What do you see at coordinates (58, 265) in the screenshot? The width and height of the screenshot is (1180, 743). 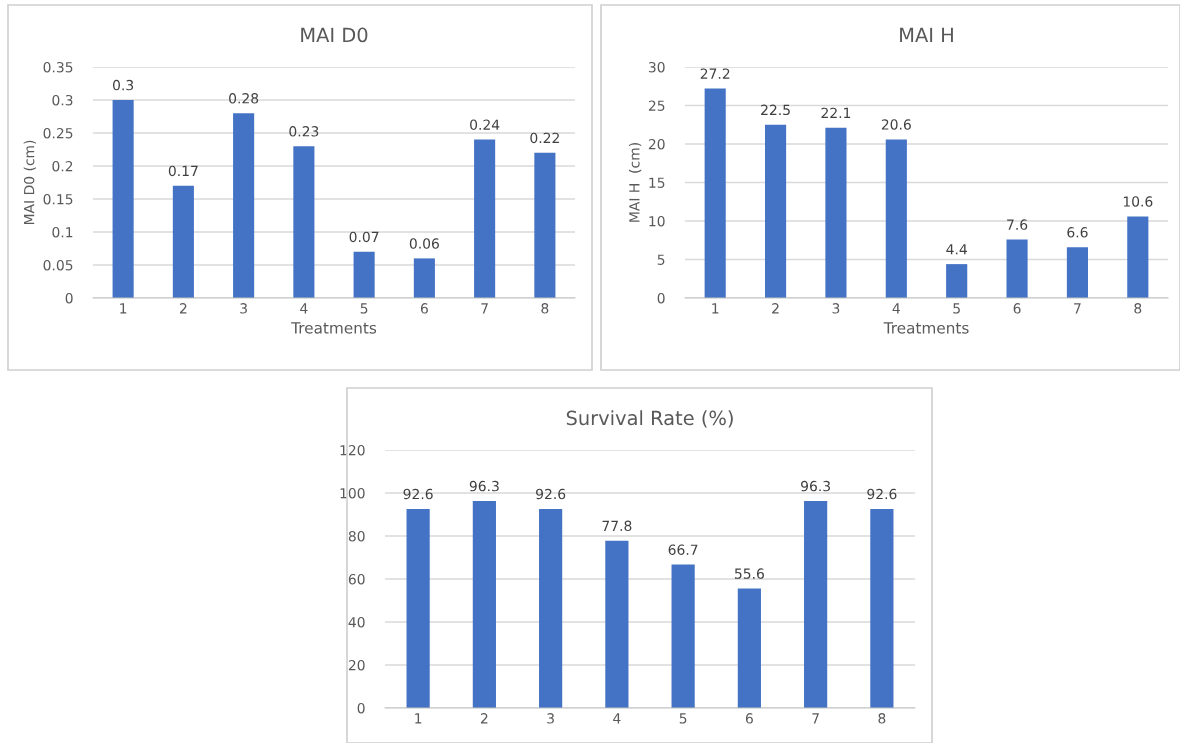 I see `y-tick-label: 0.05` at bounding box center [58, 265].